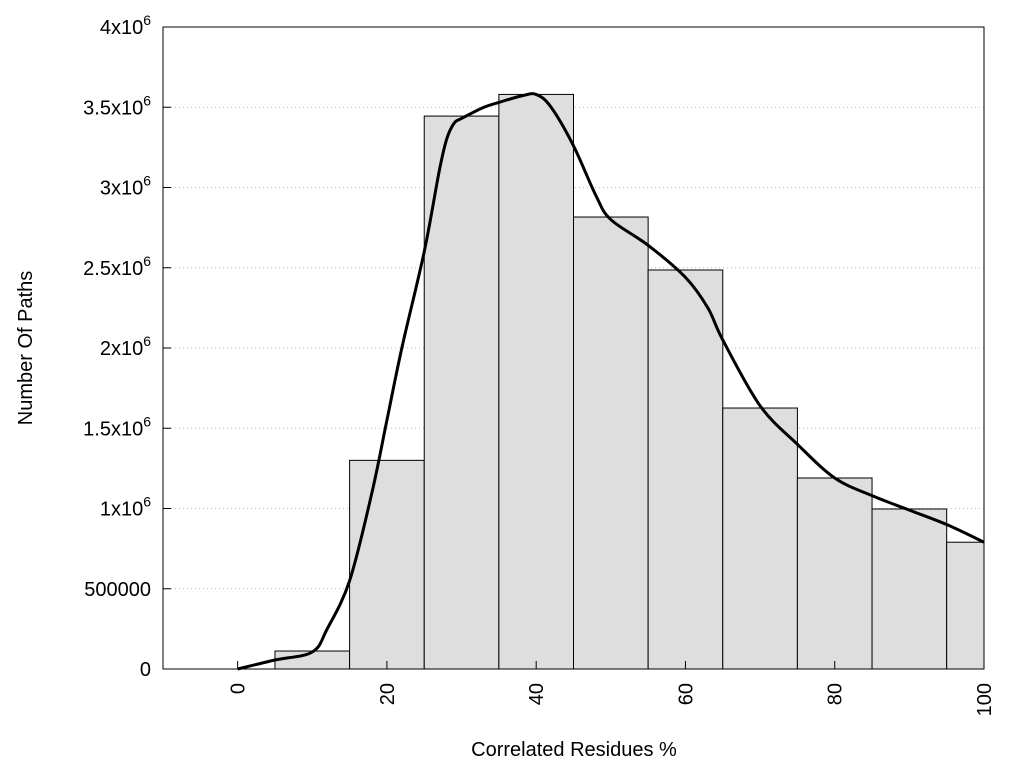 The image size is (1024, 773). I want to click on x-tick-label: 60, so click(686, 694).